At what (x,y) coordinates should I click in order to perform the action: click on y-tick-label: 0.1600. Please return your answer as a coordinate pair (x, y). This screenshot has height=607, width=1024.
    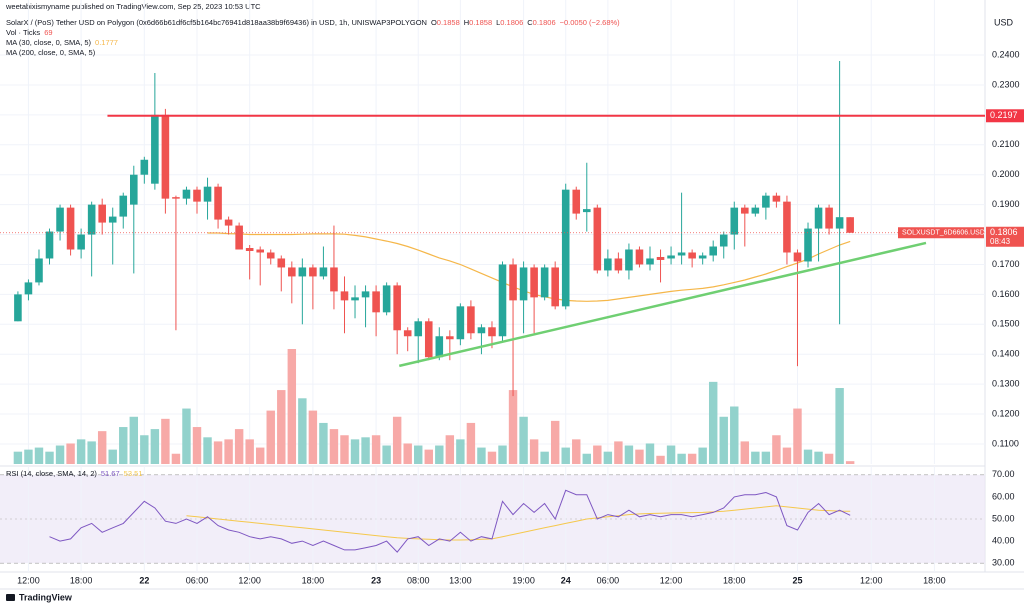
    Looking at the image, I should click on (1006, 294).